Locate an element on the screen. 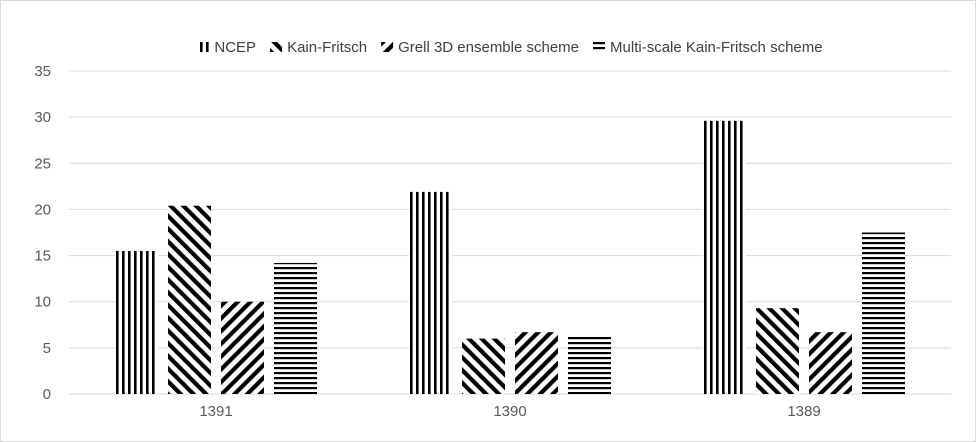  x-tick-label: 1390 is located at coordinates (509, 411).